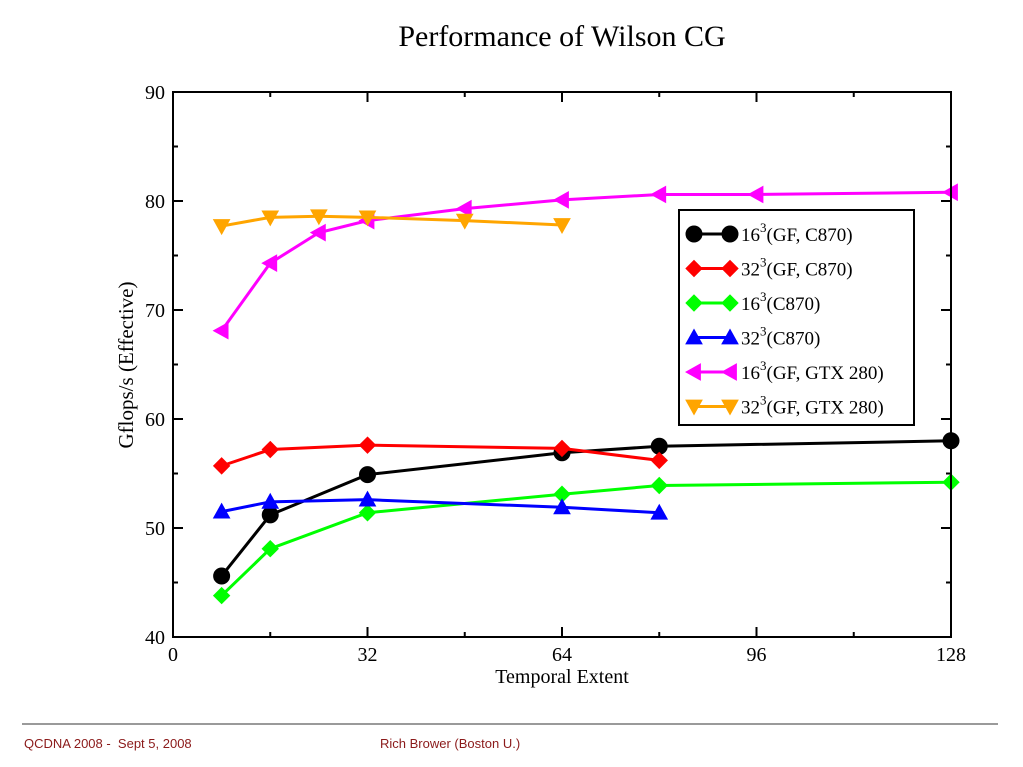 This screenshot has height=767, width=1023. I want to click on footer-event-text: QCDNA 2008 - Sept 5, 2008, so click(108, 743).